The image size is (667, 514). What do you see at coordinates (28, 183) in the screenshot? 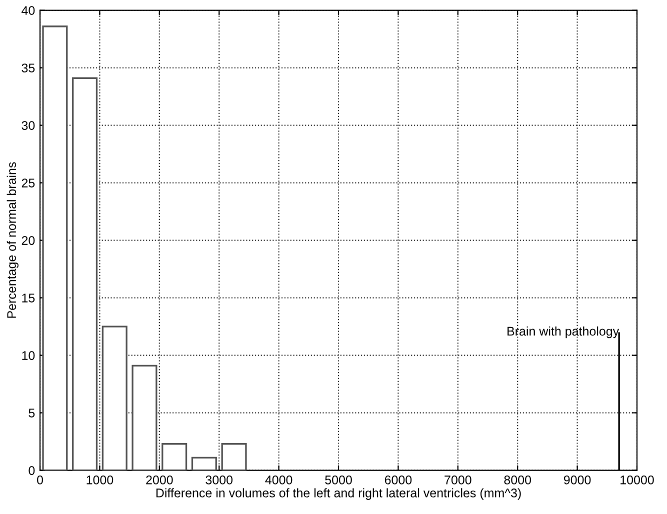
I see `y-tick-label: 25` at bounding box center [28, 183].